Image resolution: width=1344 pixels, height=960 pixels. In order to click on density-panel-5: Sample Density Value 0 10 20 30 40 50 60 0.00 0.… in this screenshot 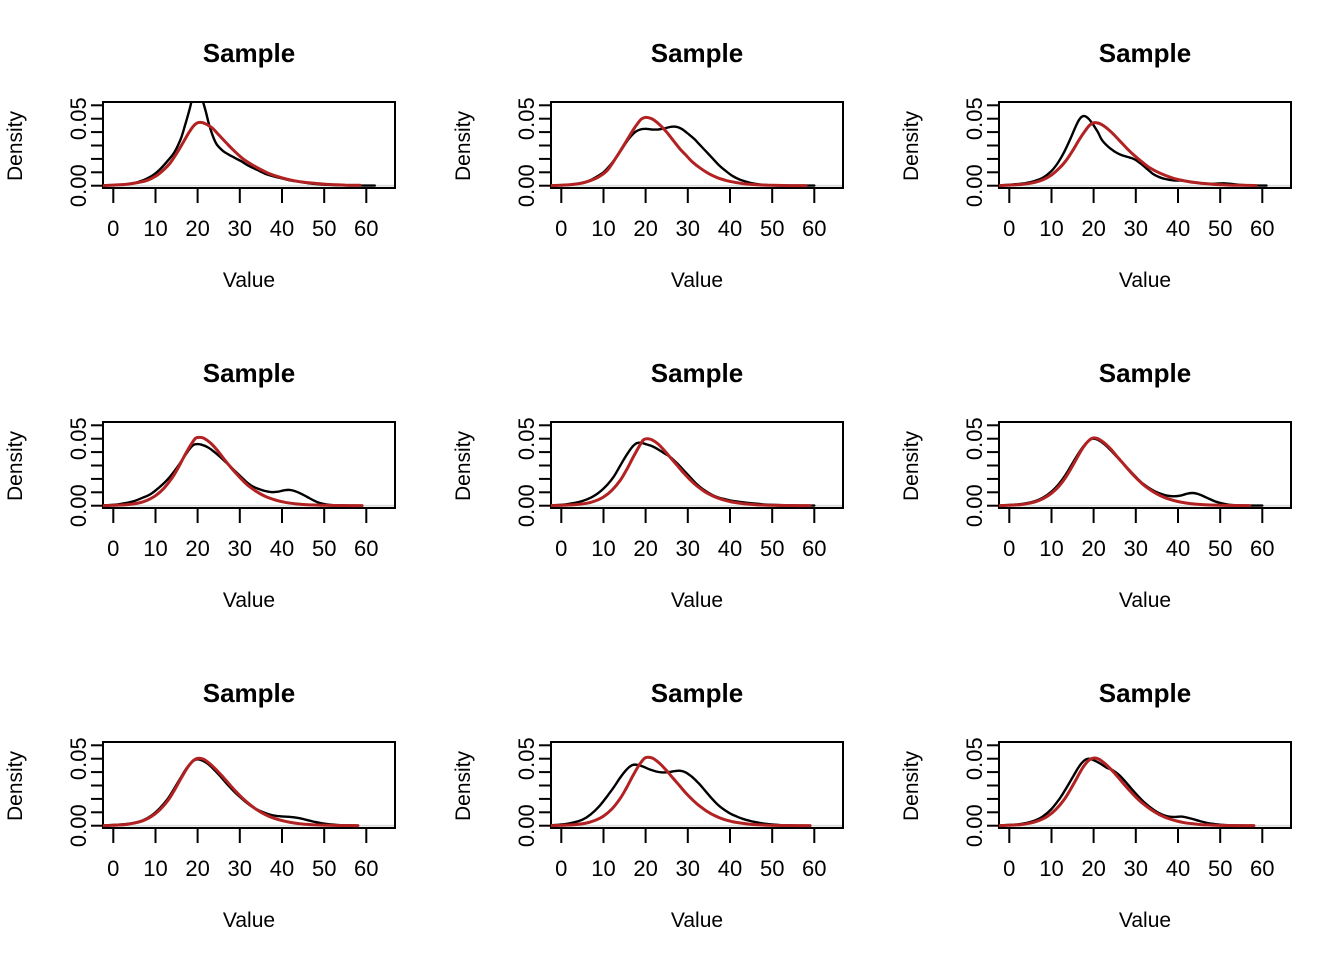, I will do `click(672, 480)`.